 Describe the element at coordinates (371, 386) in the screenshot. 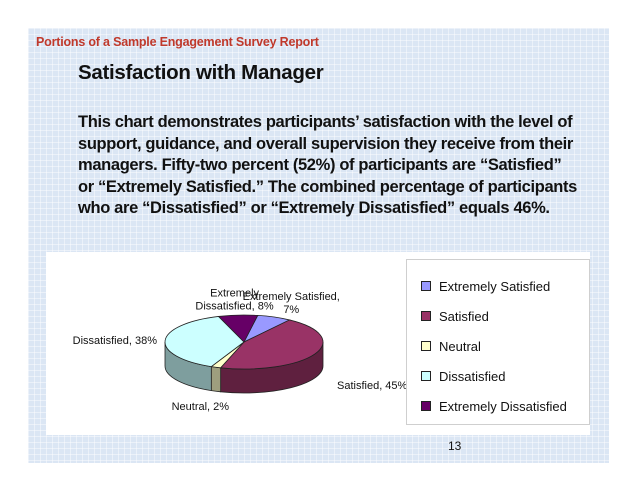

I see `data-label-satisfied: Satisfied, 45%` at that location.